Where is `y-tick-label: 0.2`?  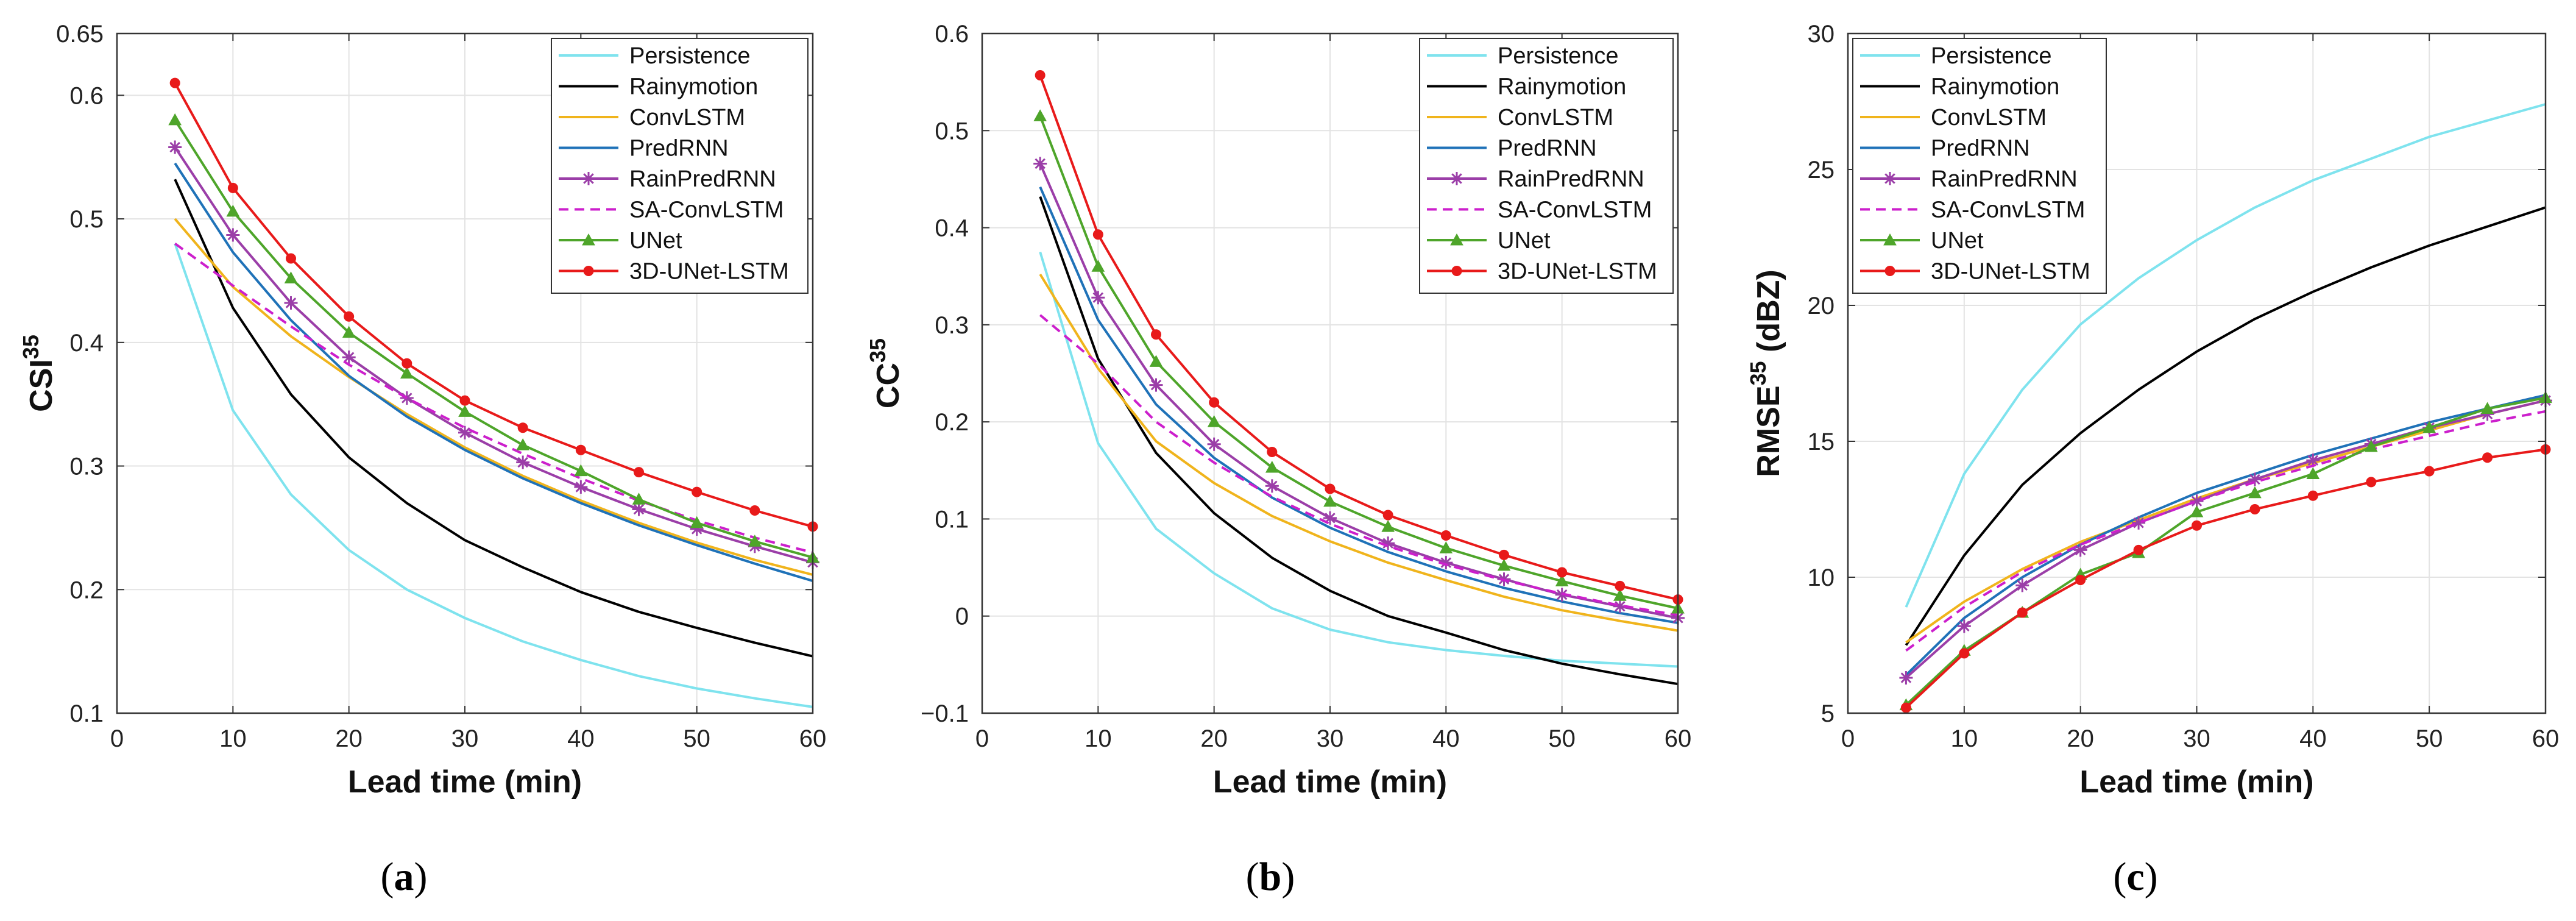 y-tick-label: 0.2 is located at coordinates (86, 590).